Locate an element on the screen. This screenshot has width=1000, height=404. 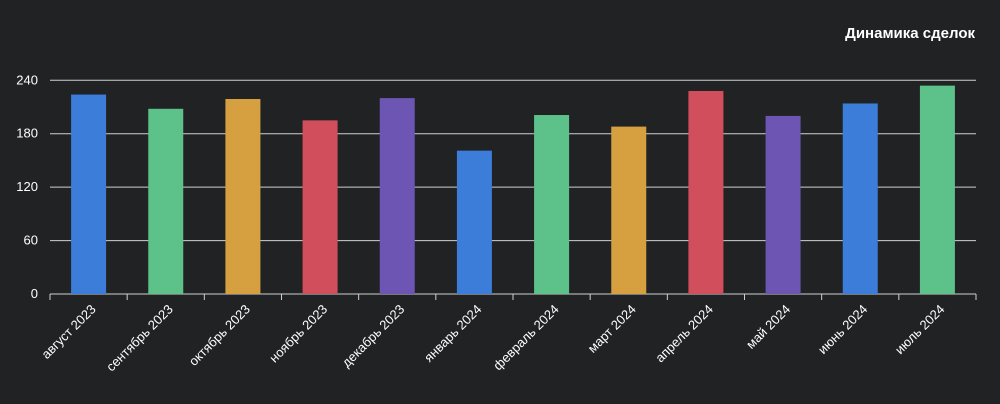
x-tick-label: ноябрь 2023 is located at coordinates (298, 334).